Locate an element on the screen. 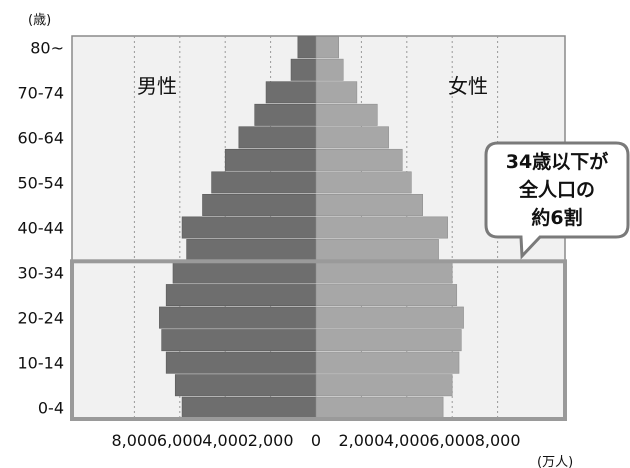  y-tick-label: 10-14 is located at coordinates (41, 363).